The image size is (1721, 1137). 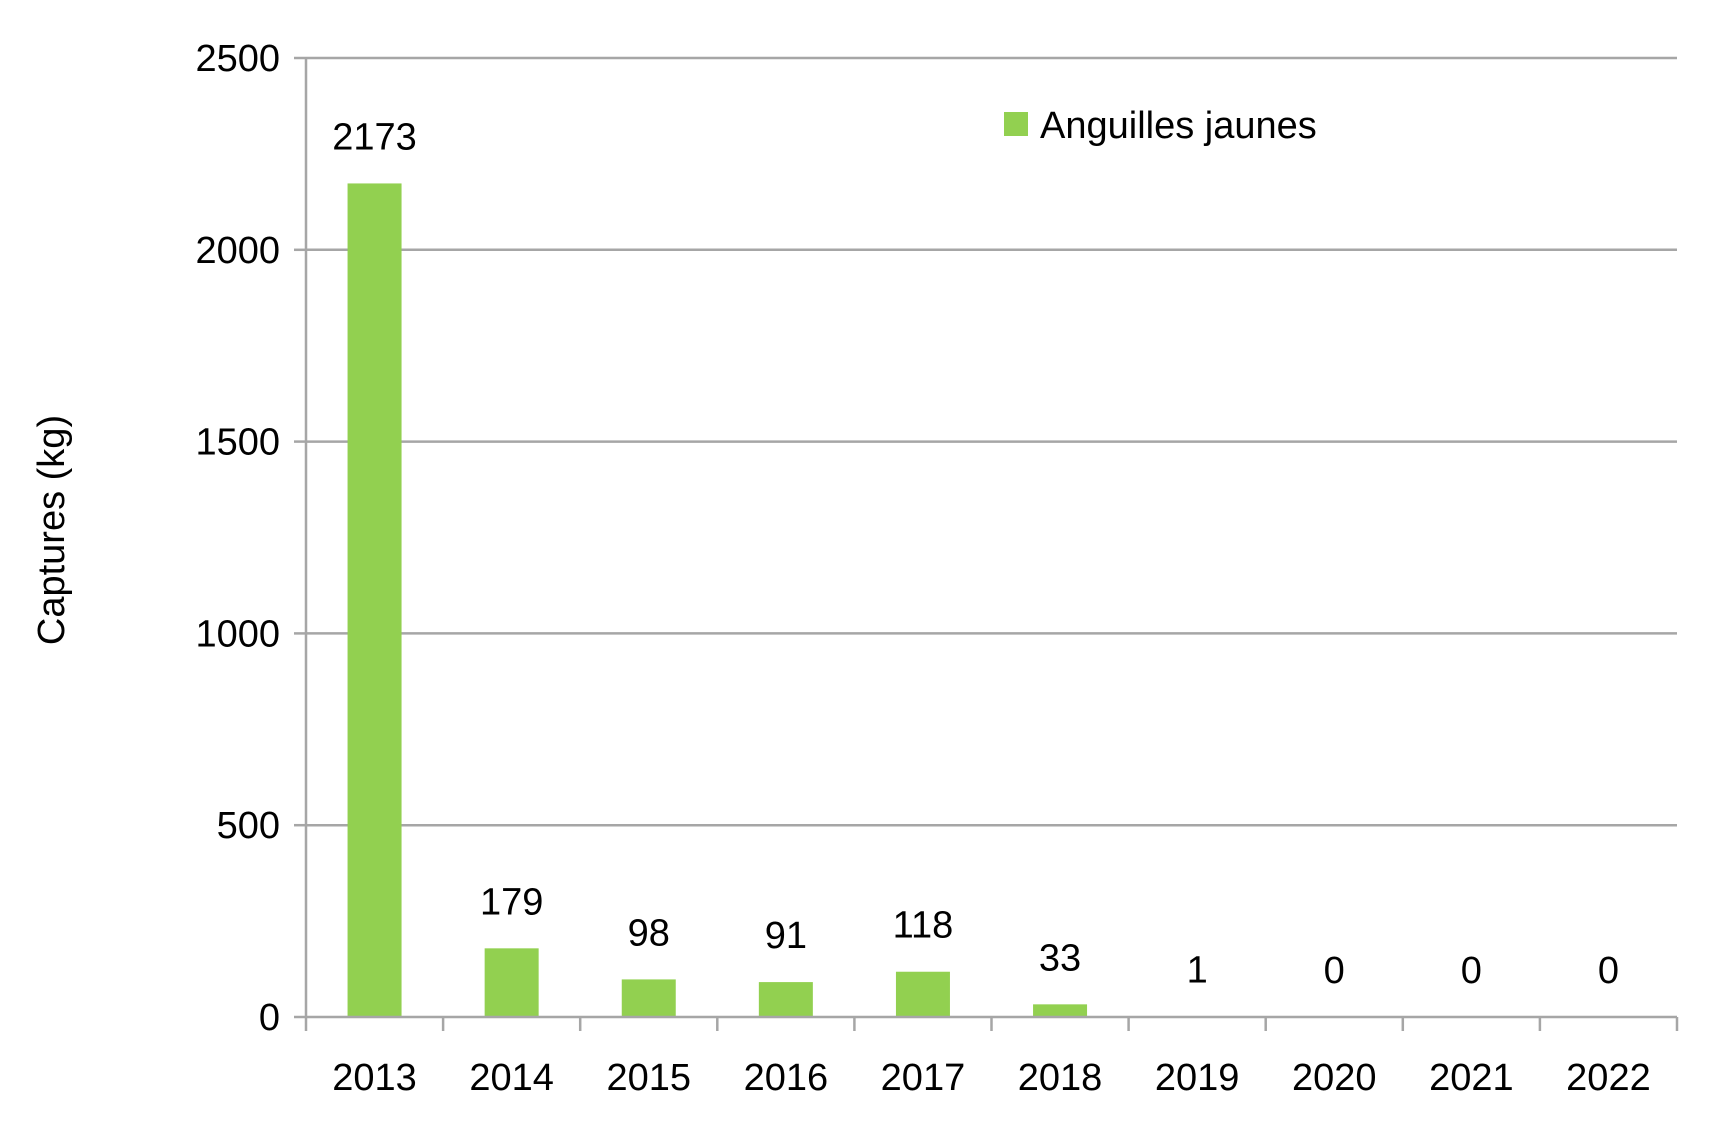 I want to click on x-tick-label: 2020, so click(x=1334, y=1078).